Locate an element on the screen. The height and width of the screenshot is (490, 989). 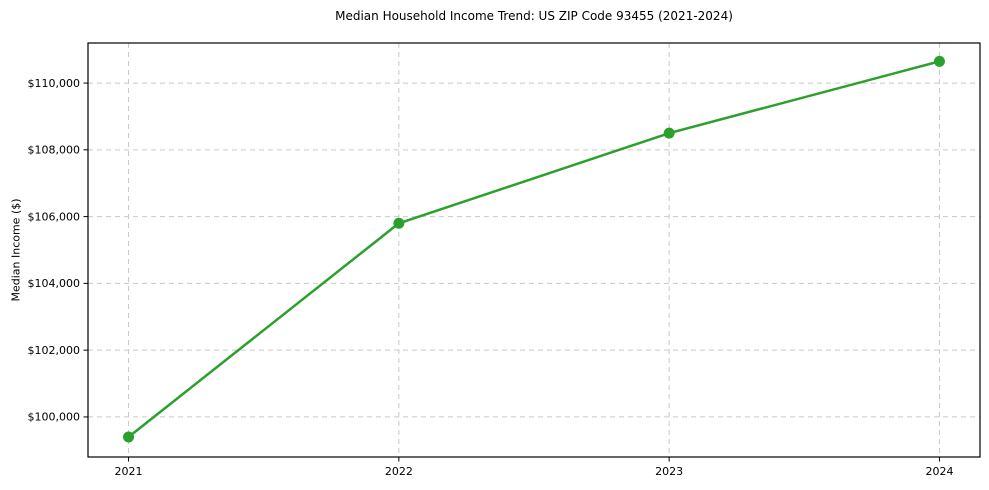
y-tick-label: $108,000 is located at coordinates (54, 150).